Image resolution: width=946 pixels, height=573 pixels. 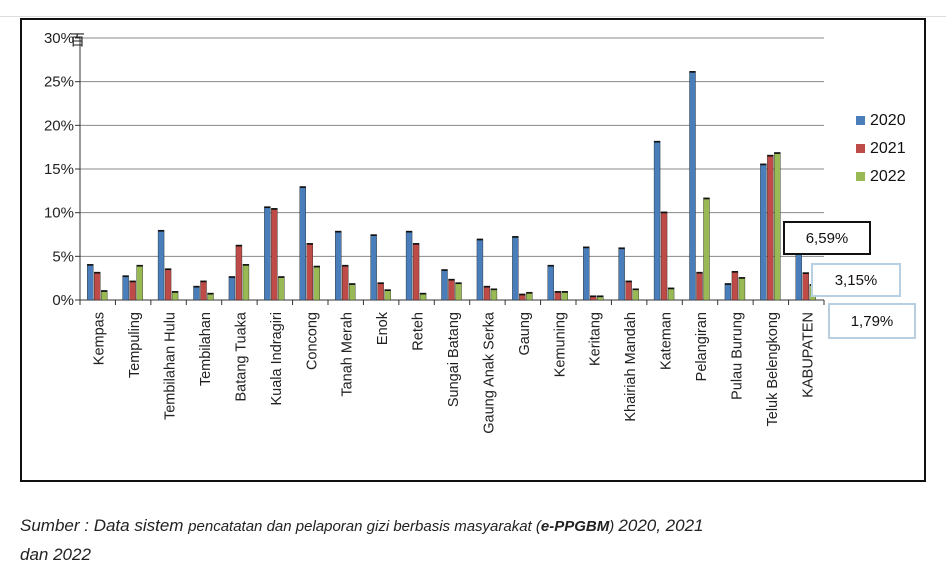 What do you see at coordinates (888, 148) in the screenshot?
I see `legend-label-2021: 2021` at bounding box center [888, 148].